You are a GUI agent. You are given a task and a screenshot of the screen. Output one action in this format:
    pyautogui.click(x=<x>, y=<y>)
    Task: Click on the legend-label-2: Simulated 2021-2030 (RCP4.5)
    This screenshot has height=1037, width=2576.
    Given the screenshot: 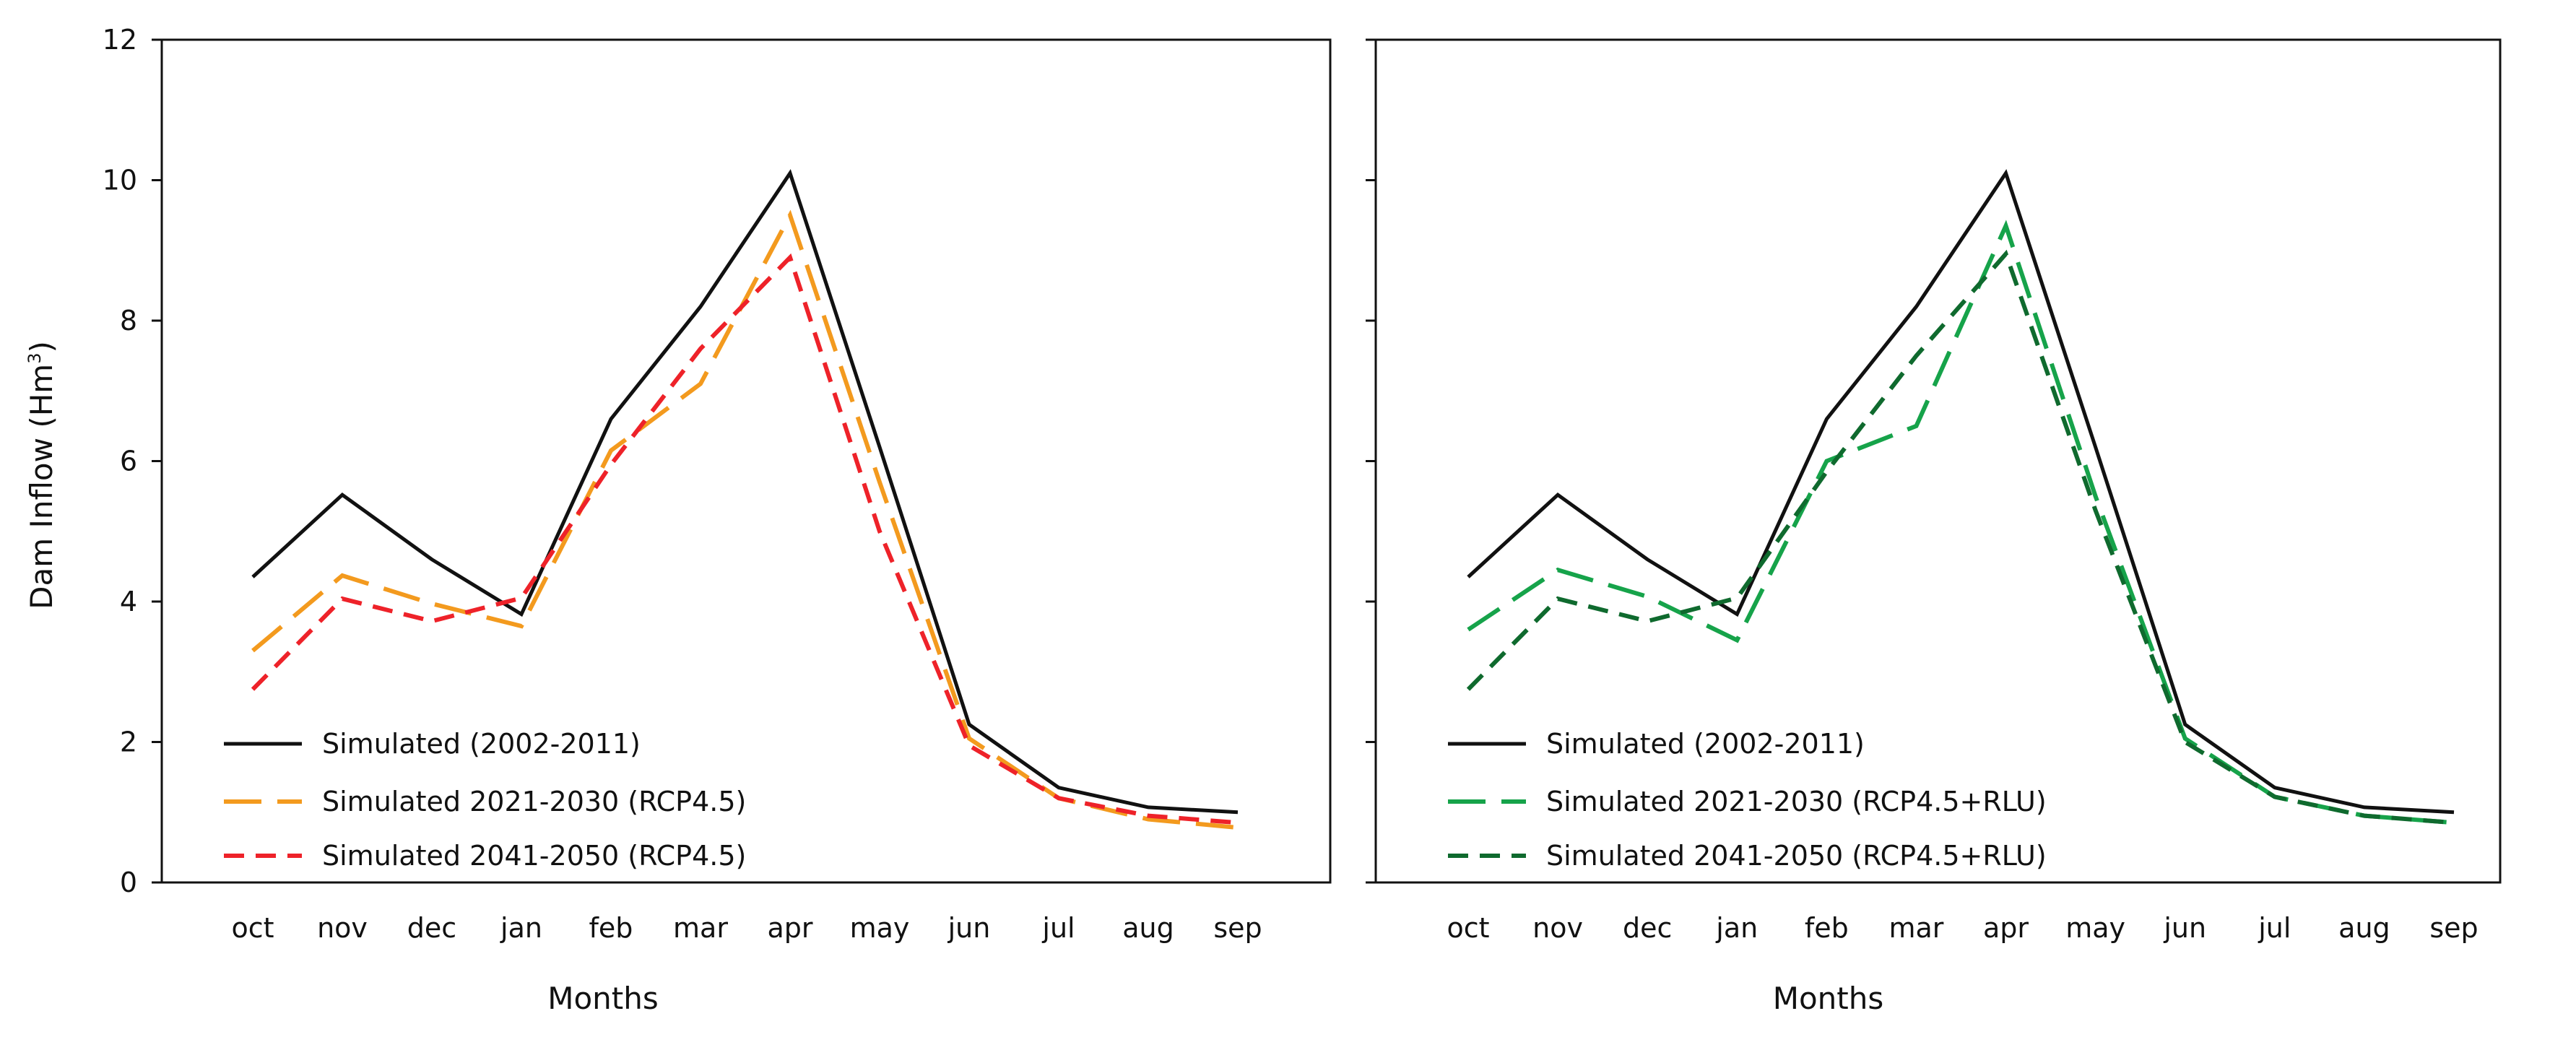 What is the action you would take?
    pyautogui.click(x=534, y=801)
    